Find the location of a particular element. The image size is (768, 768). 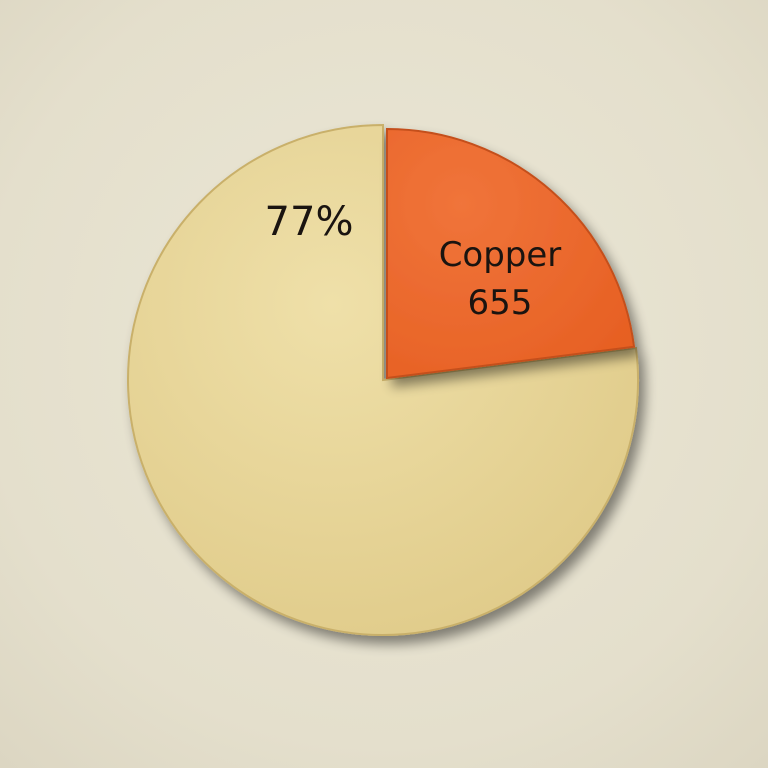

pie-slice-copper-value-label: 655 is located at coordinates (500, 303).